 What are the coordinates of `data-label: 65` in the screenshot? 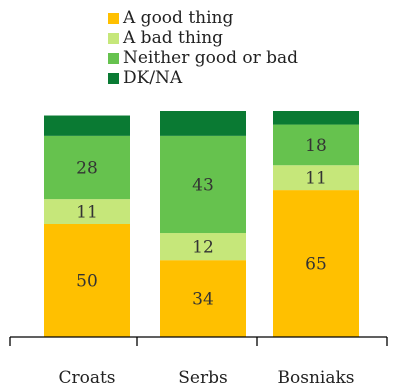 It's located at (316, 265).